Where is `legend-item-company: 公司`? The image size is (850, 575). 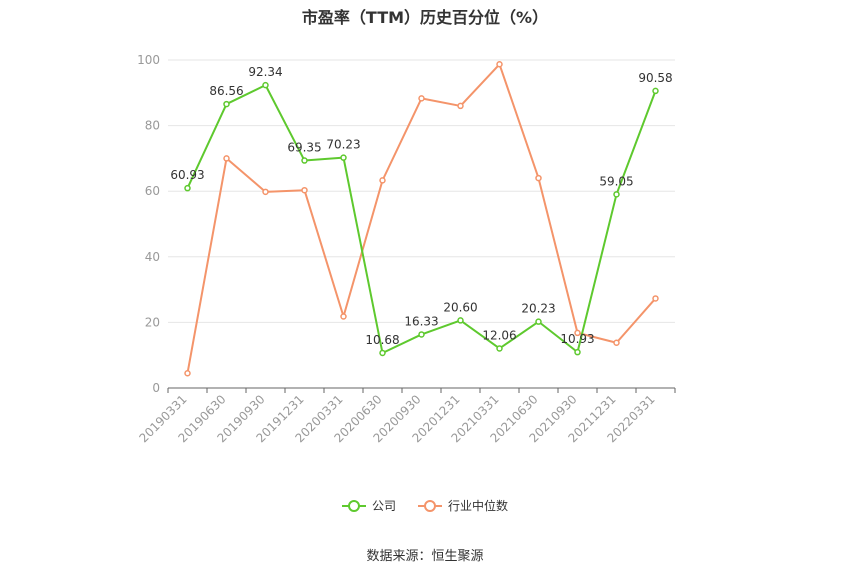
legend-item-company: 公司 is located at coordinates (368, 505).